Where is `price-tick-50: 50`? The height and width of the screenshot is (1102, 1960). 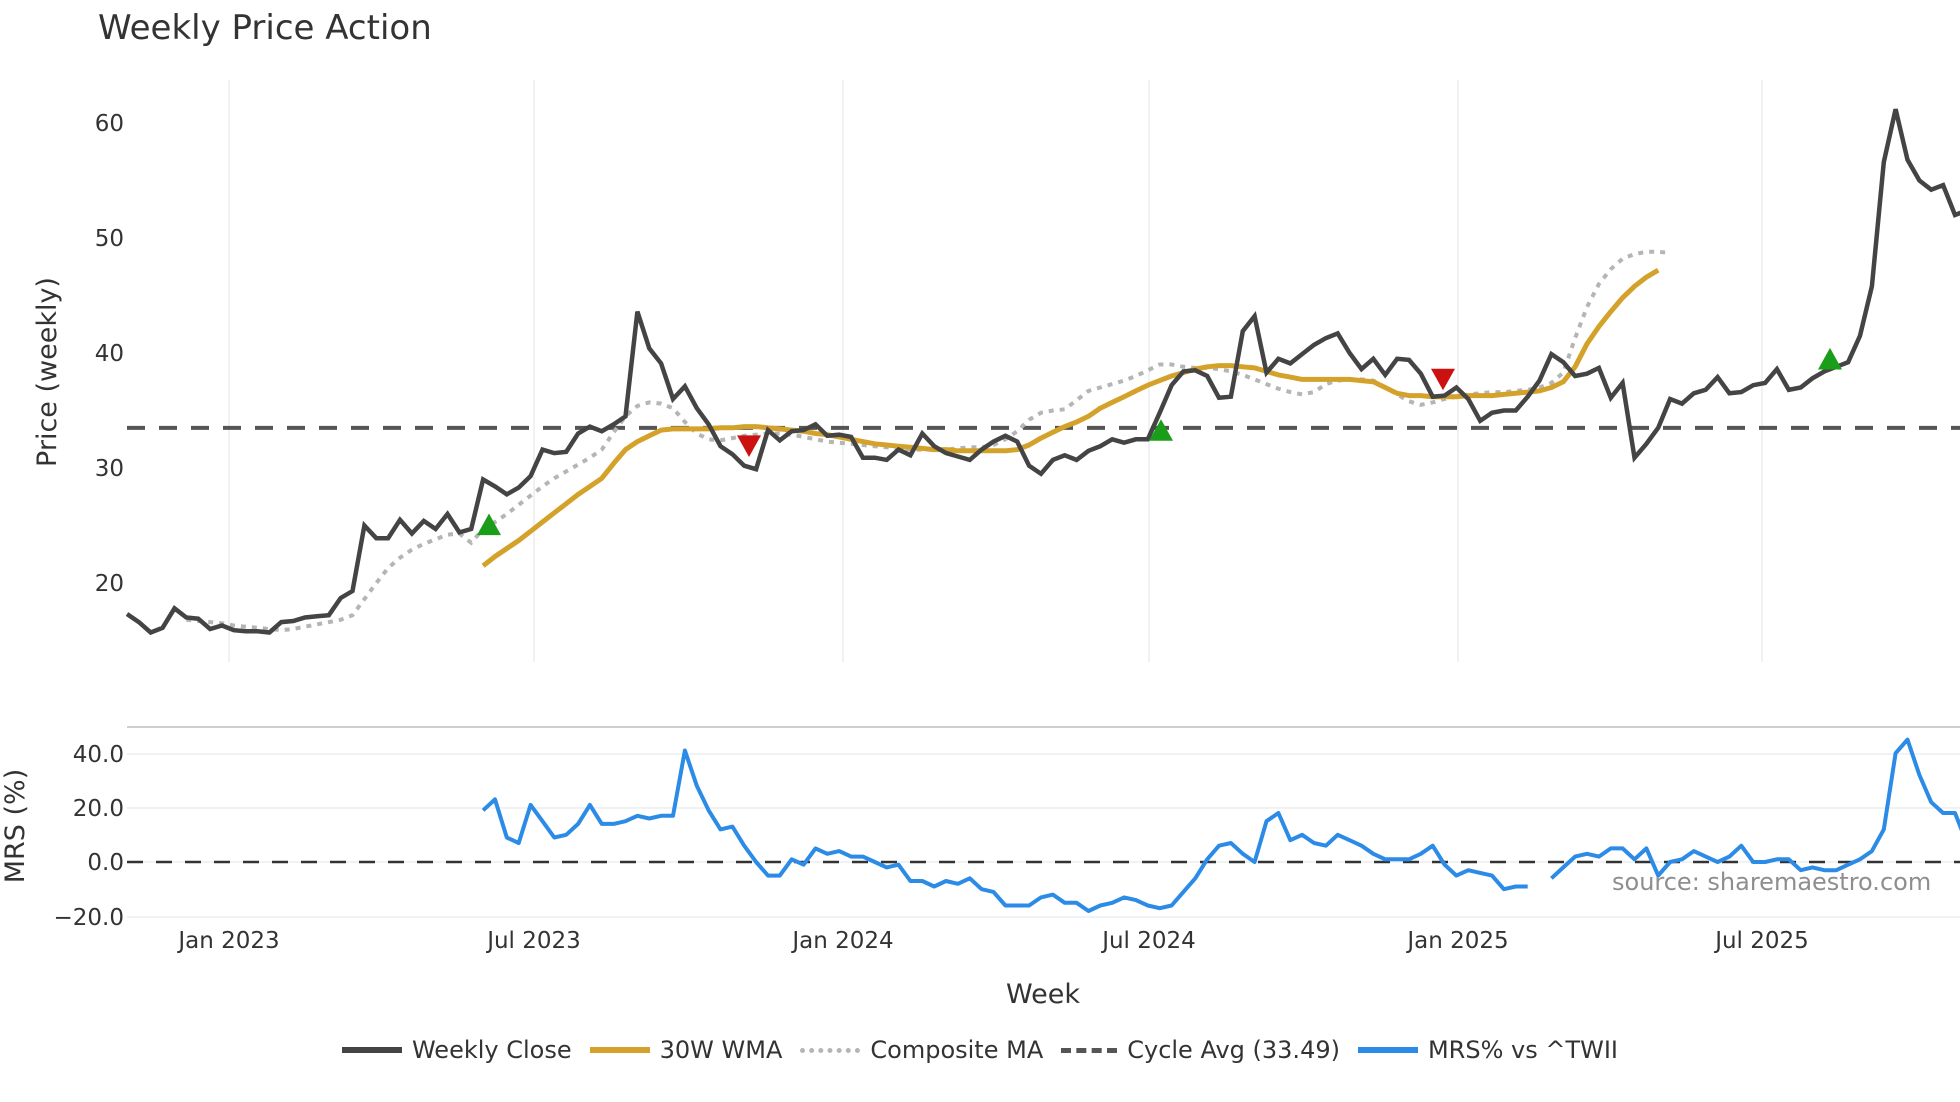
price-tick-50: 50 is located at coordinates (109, 239).